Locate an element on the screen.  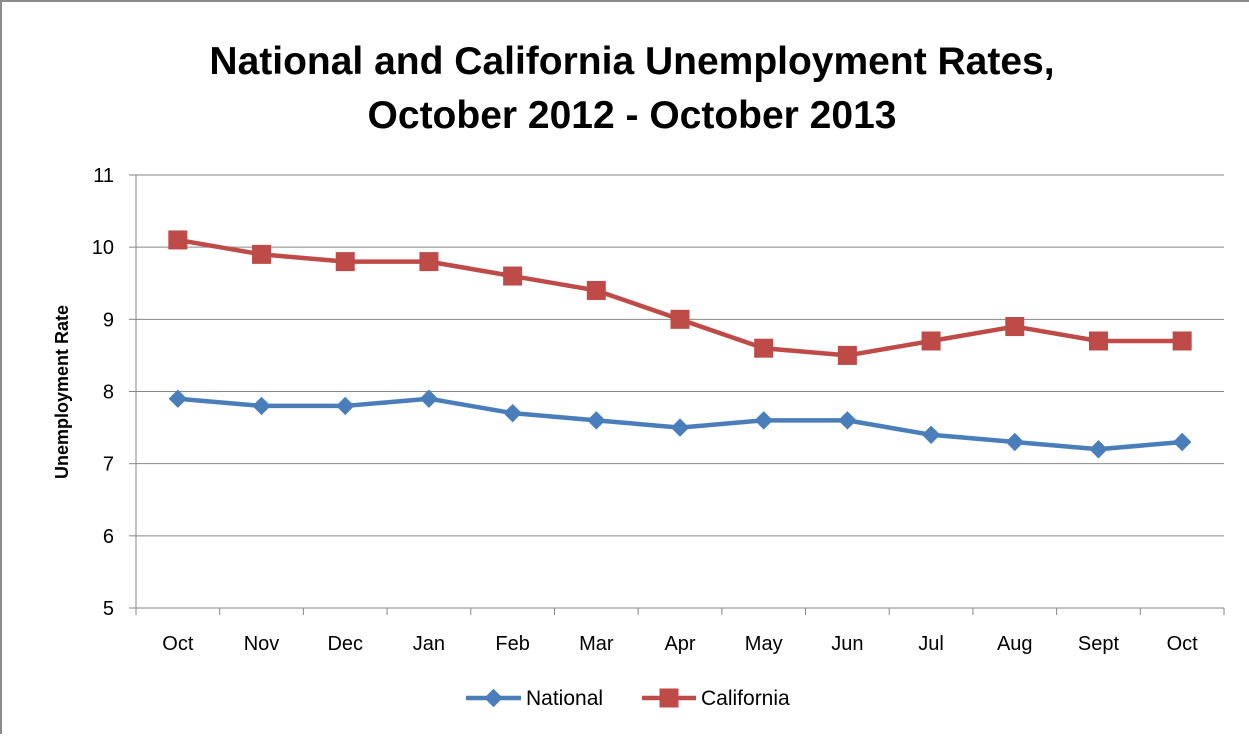
y-tick-label: 11 is located at coordinates (103, 176).